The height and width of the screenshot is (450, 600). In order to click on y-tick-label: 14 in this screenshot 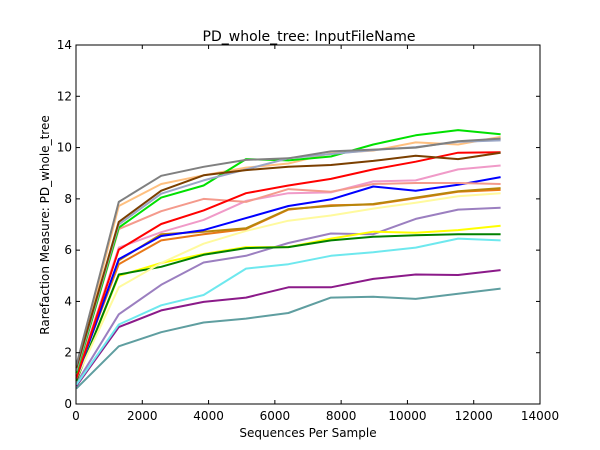, I will do `click(64, 45)`.